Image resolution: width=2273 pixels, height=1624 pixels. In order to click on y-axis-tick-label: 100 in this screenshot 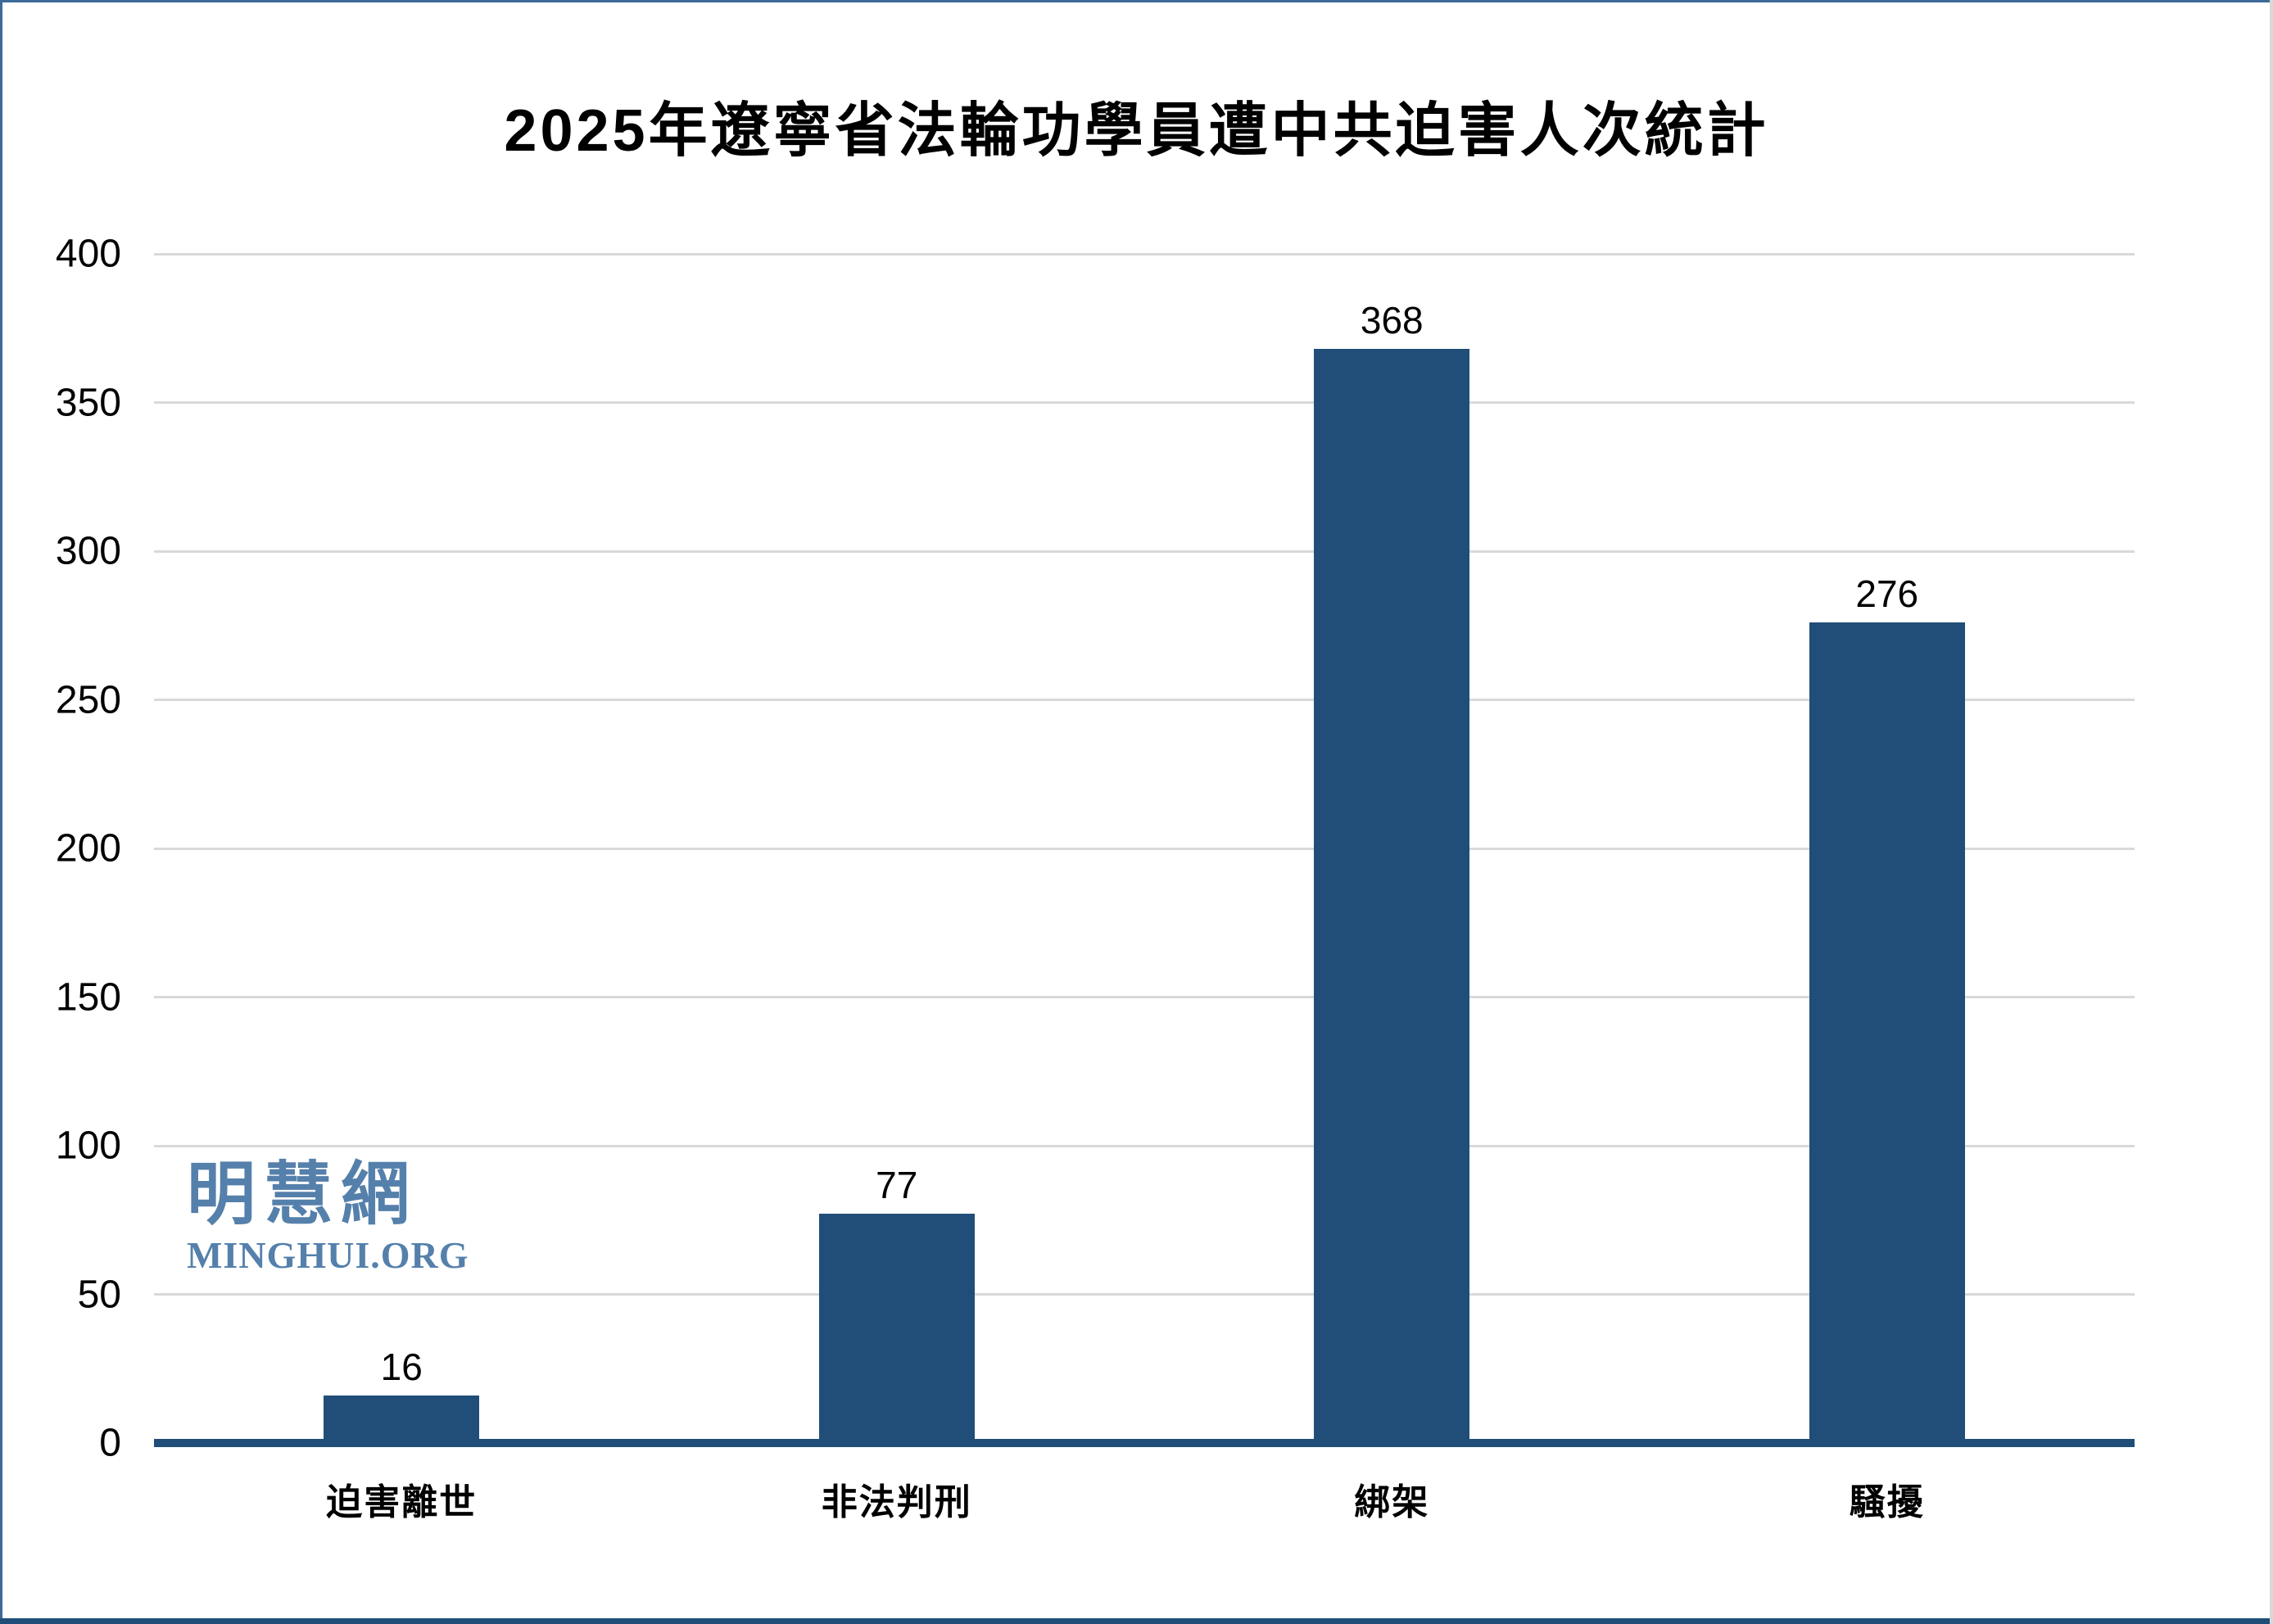, I will do `click(88, 1146)`.